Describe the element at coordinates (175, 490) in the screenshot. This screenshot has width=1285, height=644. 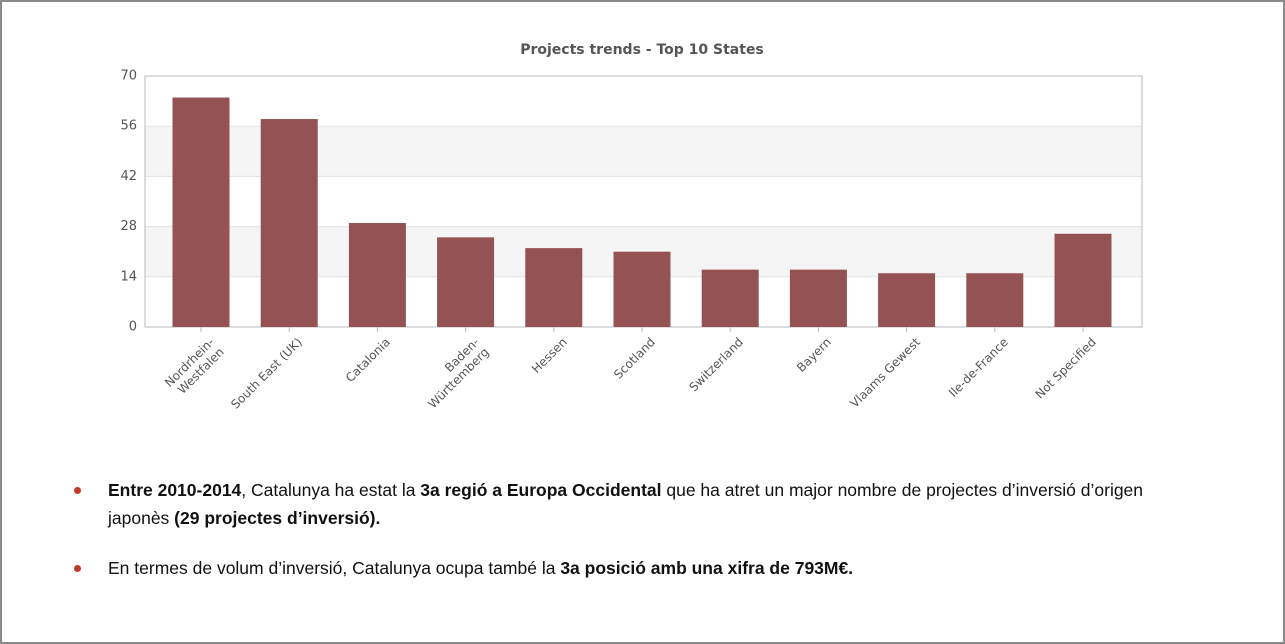
I see `bullet-text: Entre 2010-2014` at that location.